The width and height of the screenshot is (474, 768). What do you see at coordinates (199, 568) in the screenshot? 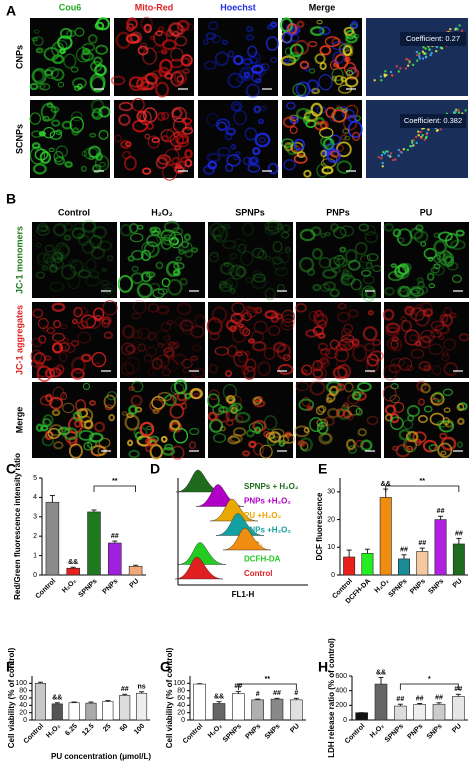
I see `histogram-curve` at bounding box center [199, 568].